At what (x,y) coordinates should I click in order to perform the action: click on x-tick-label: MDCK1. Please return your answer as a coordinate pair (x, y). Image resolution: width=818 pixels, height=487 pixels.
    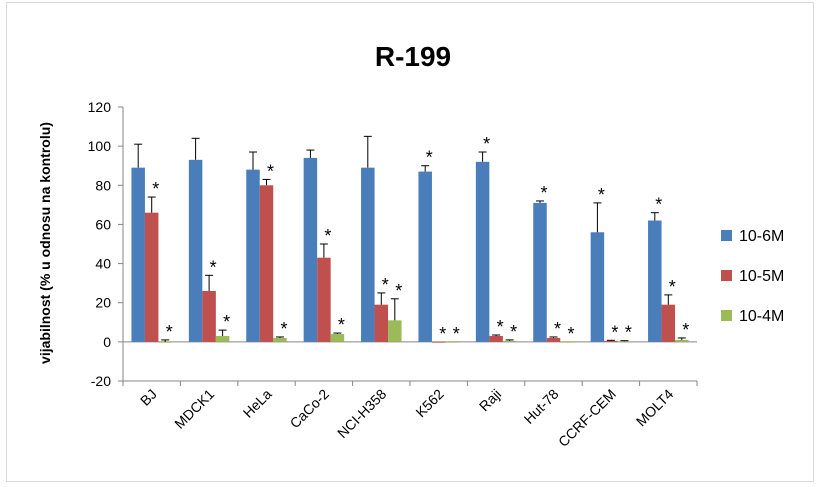
    Looking at the image, I should click on (194, 409).